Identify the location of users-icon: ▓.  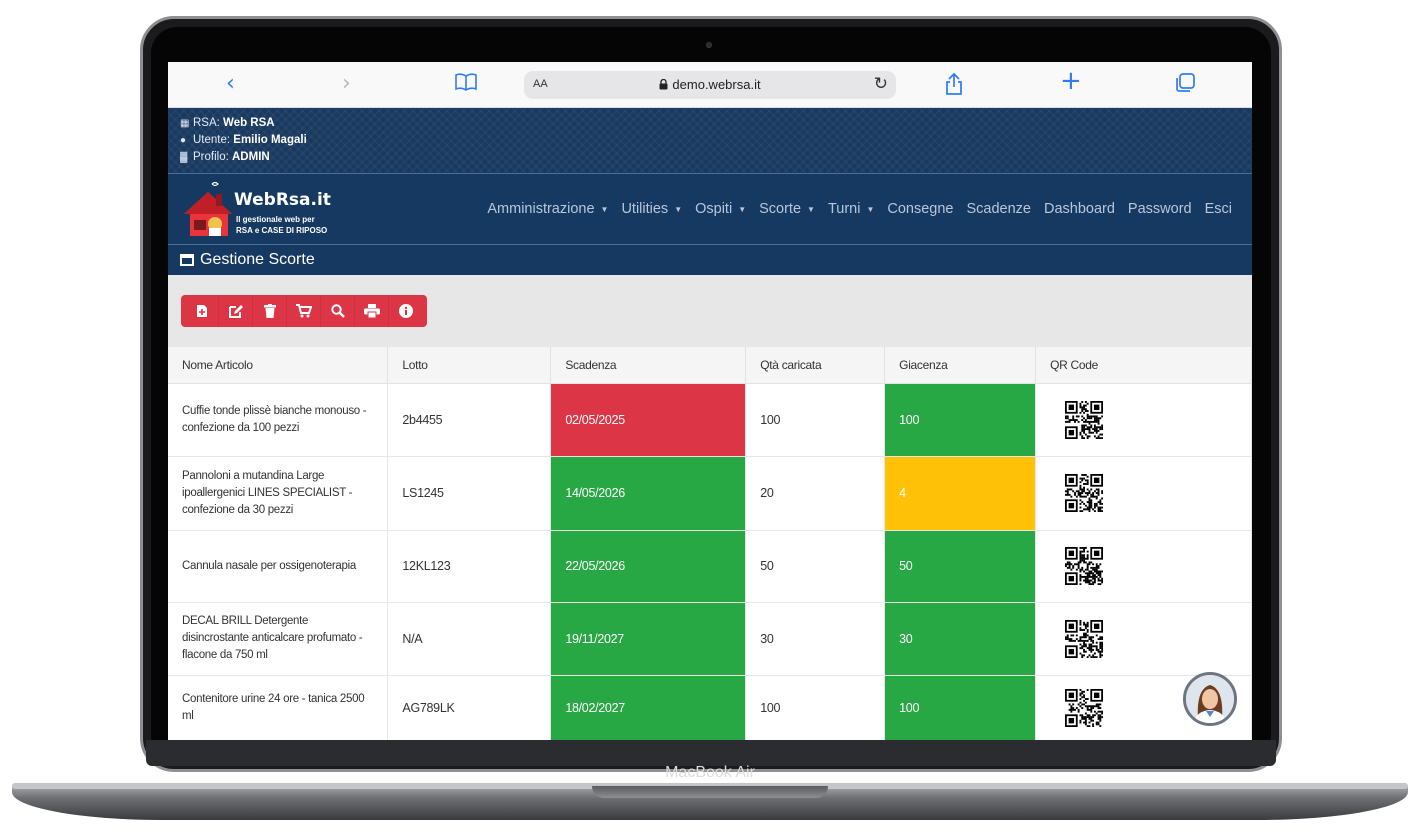
(184, 157).